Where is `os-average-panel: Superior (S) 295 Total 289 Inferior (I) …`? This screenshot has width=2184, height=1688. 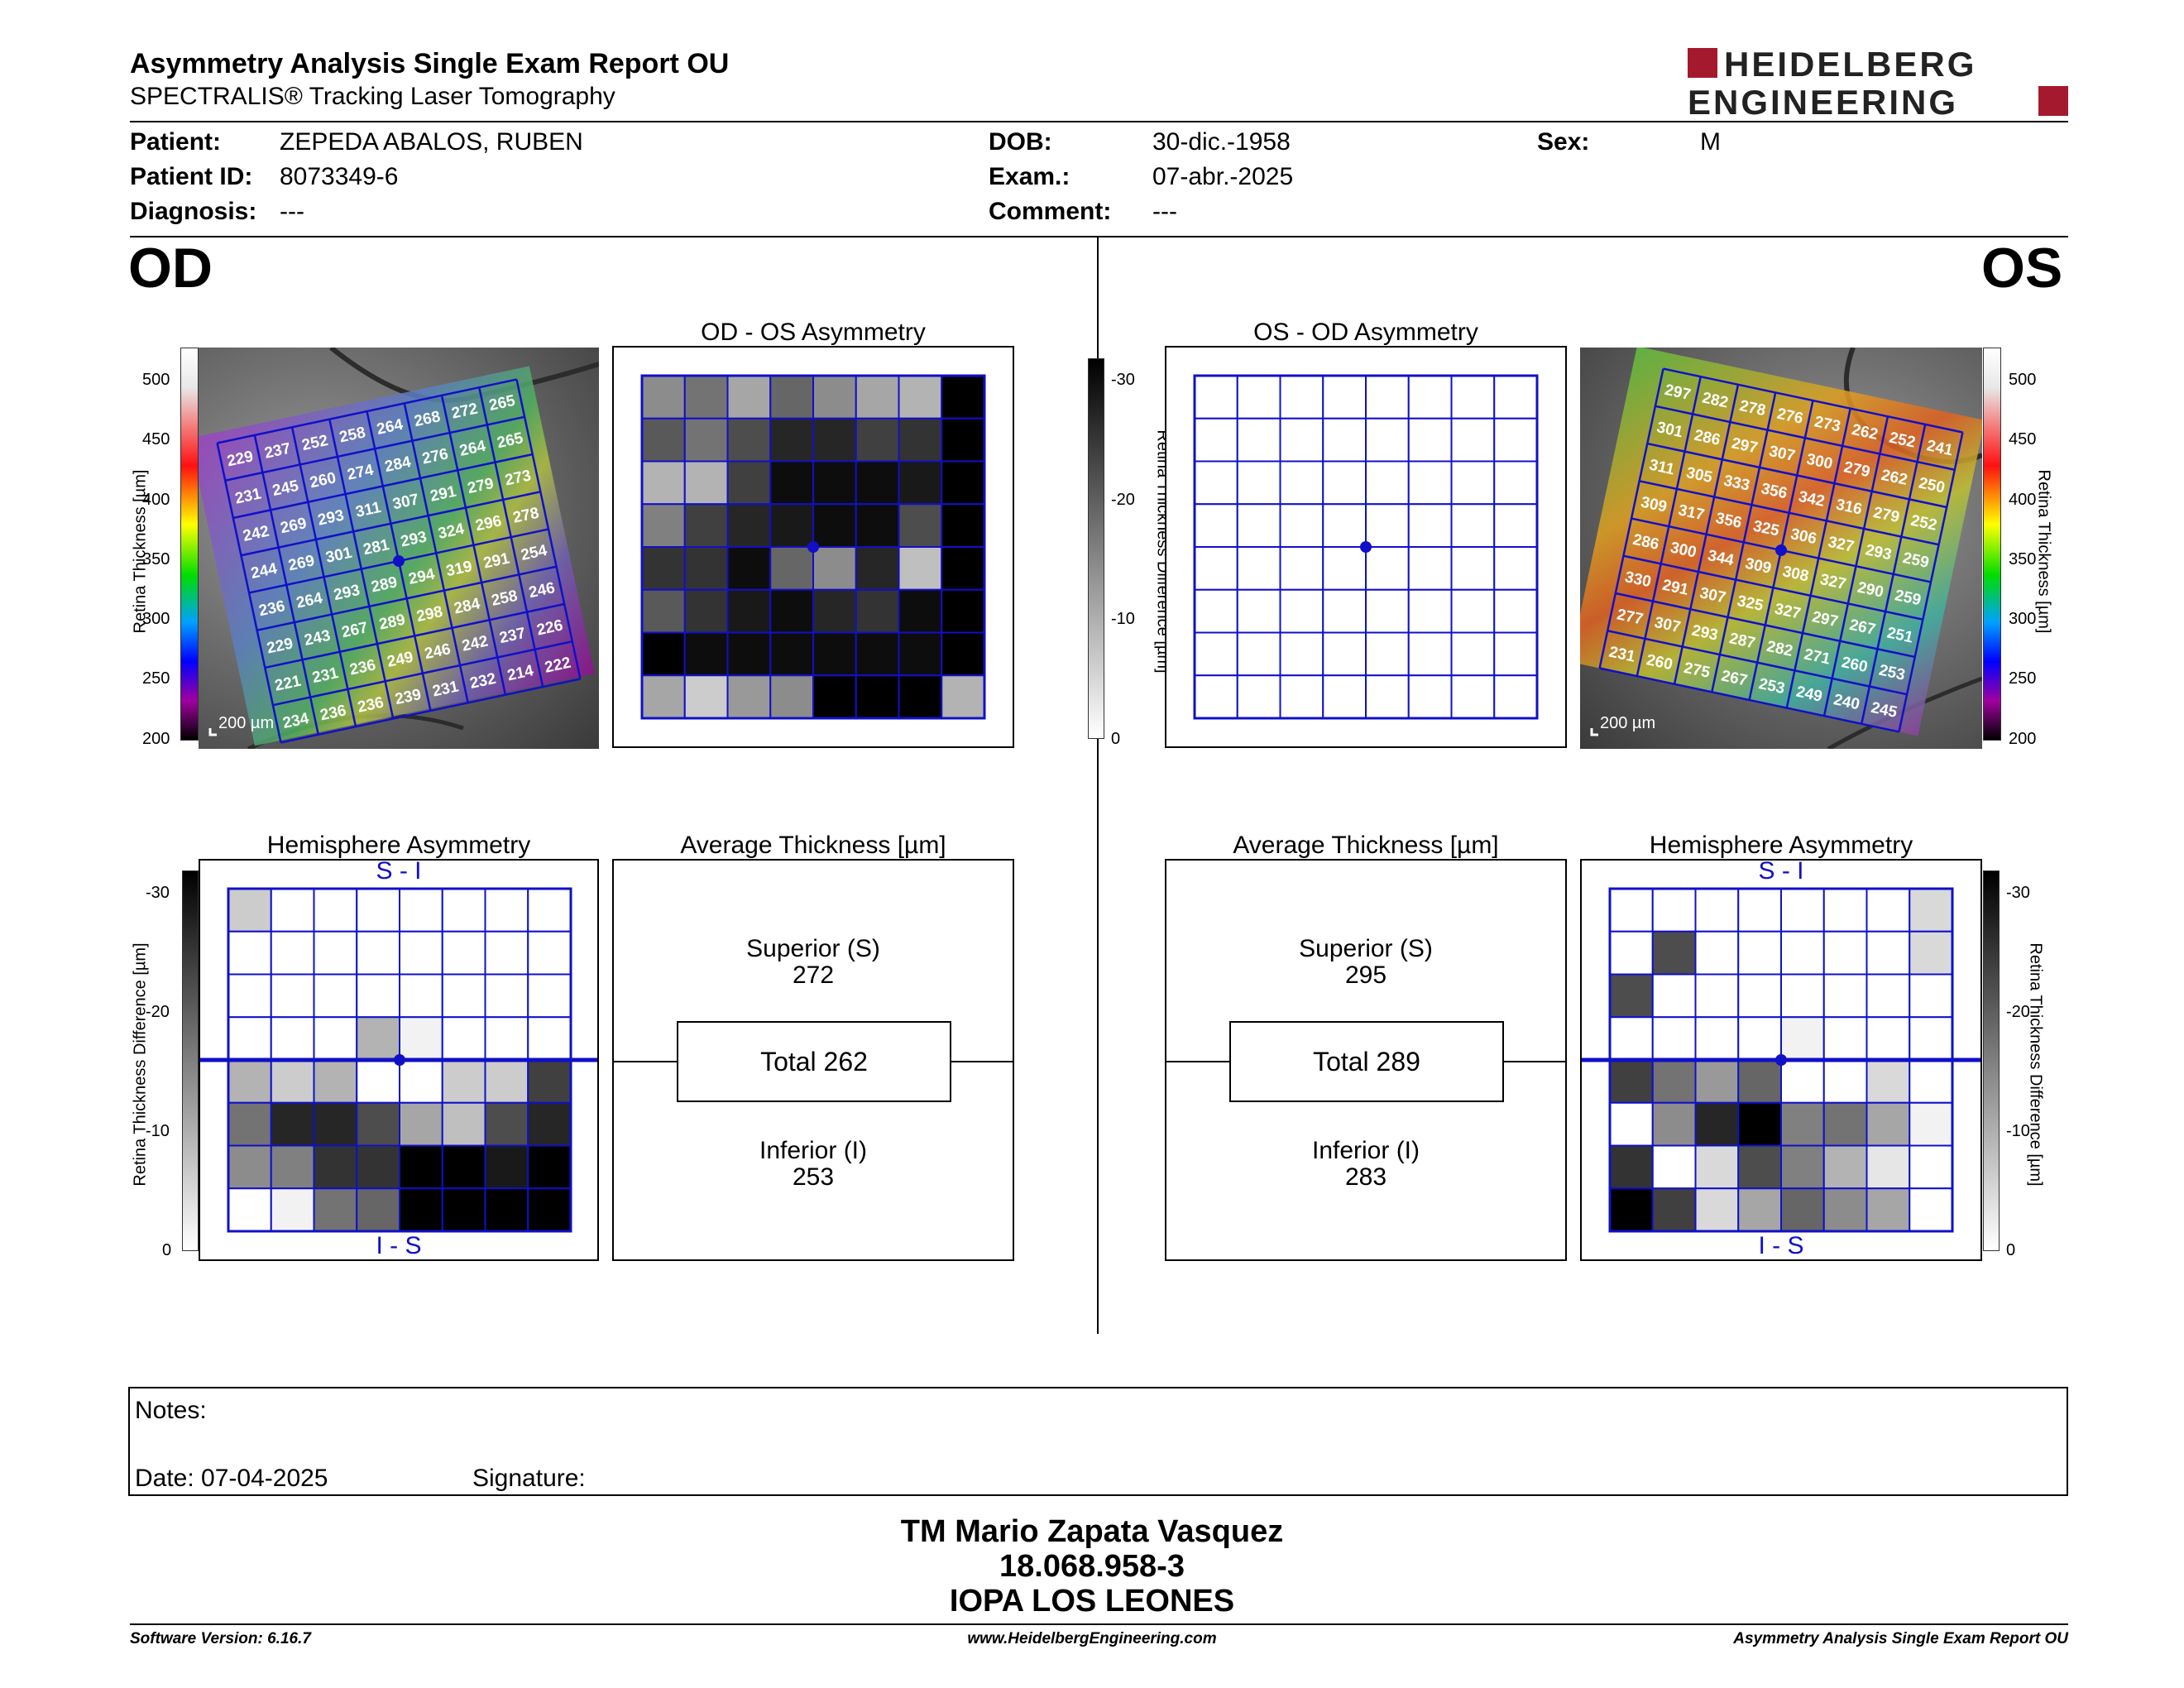 os-average-panel: Superior (S) 295 Total 289 Inferior (I) … is located at coordinates (1366, 1060).